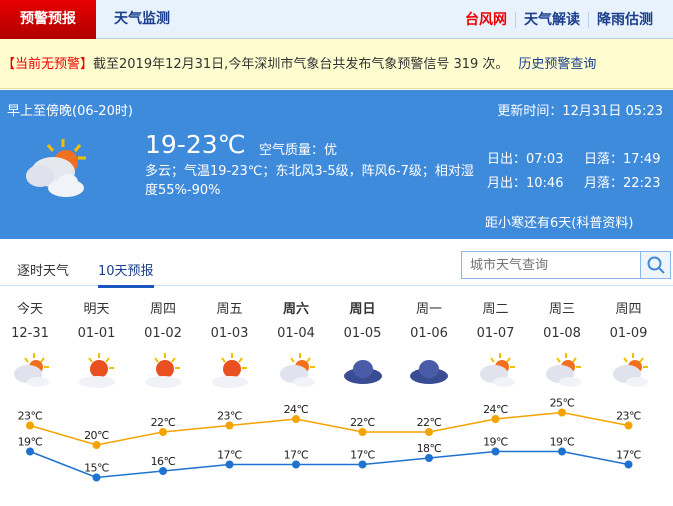  What do you see at coordinates (557, 64) in the screenshot?
I see `history-warning-link: 历史预警查询` at bounding box center [557, 64].